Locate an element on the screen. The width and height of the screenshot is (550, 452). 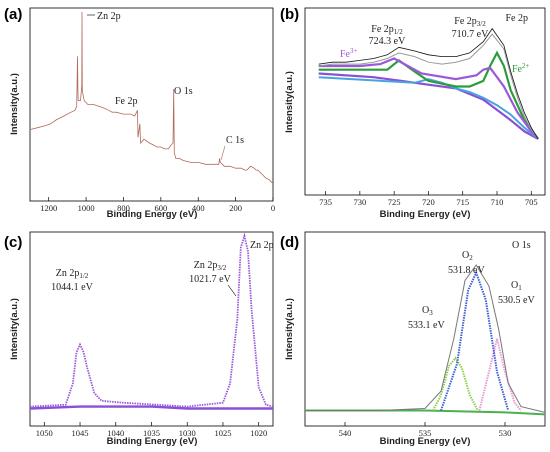
zn-baseline-line is located at coordinates (151, 407).